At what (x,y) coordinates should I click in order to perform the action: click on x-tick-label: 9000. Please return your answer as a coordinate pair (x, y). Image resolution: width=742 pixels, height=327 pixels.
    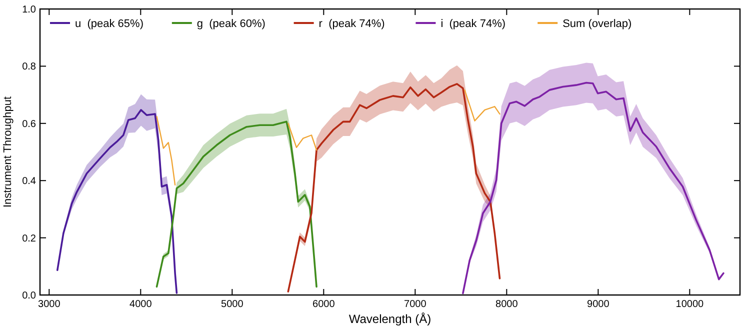
    Looking at the image, I should click on (598, 304).